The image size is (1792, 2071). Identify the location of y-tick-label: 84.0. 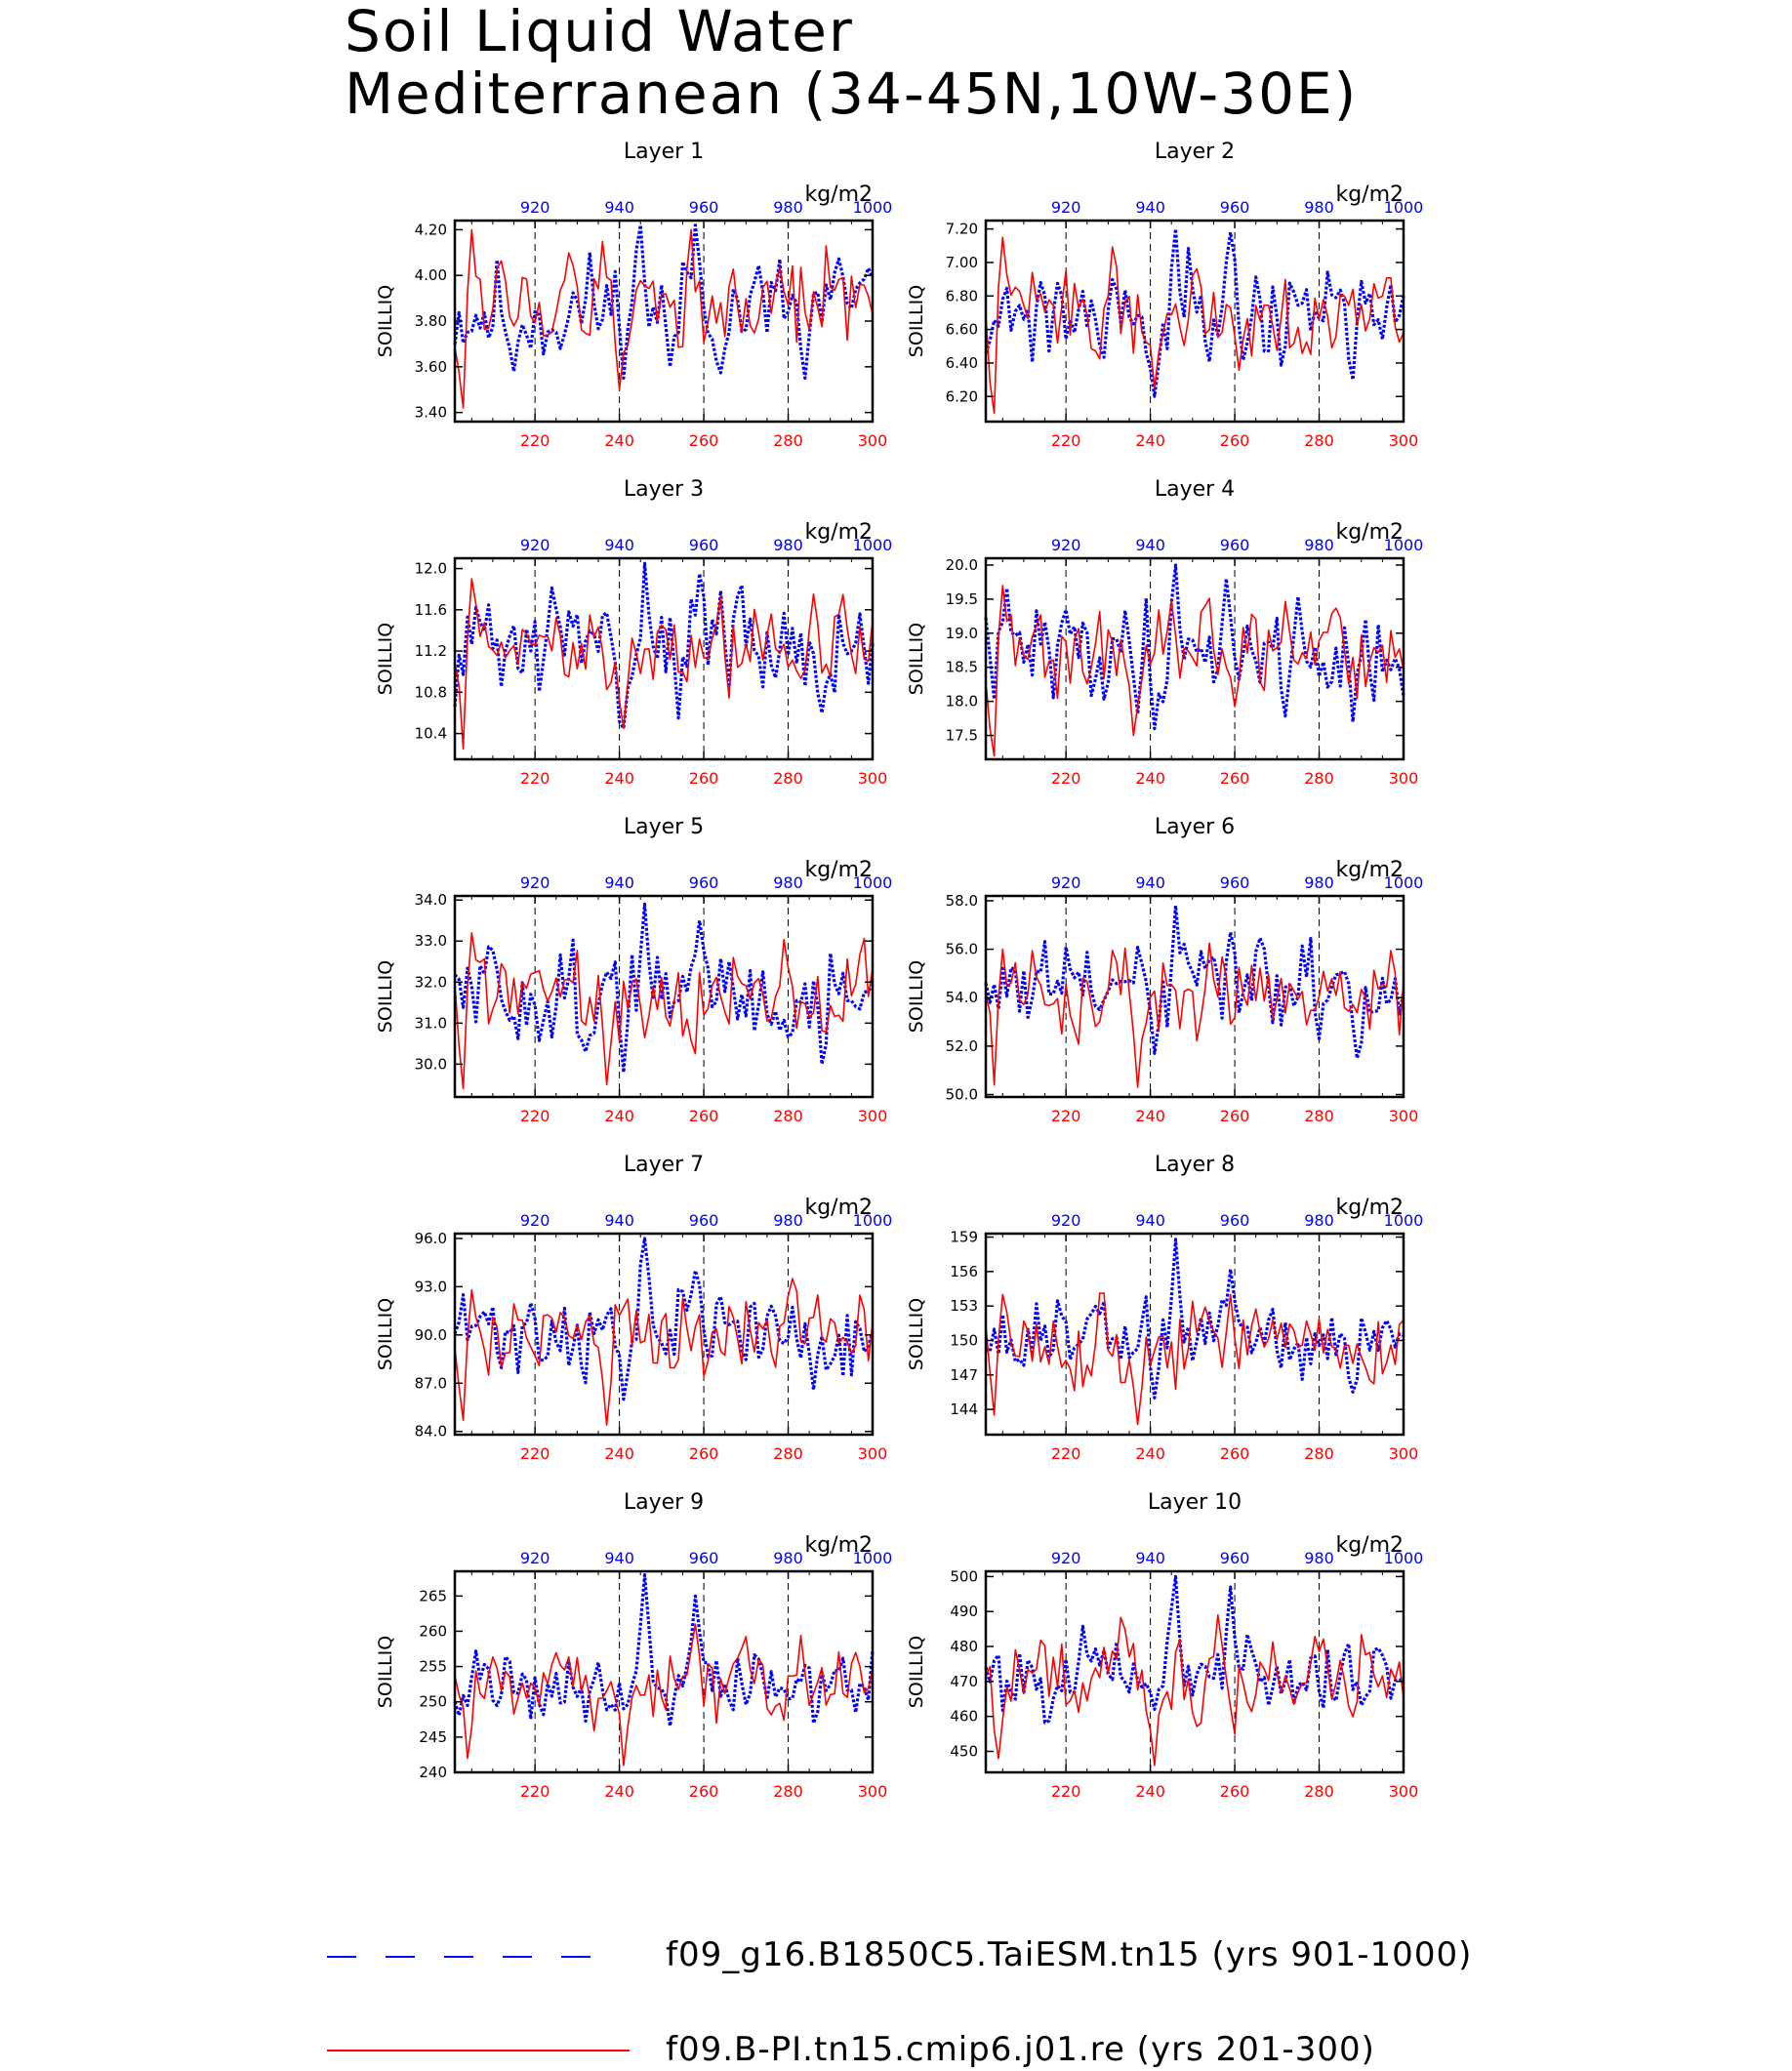
(431, 1432).